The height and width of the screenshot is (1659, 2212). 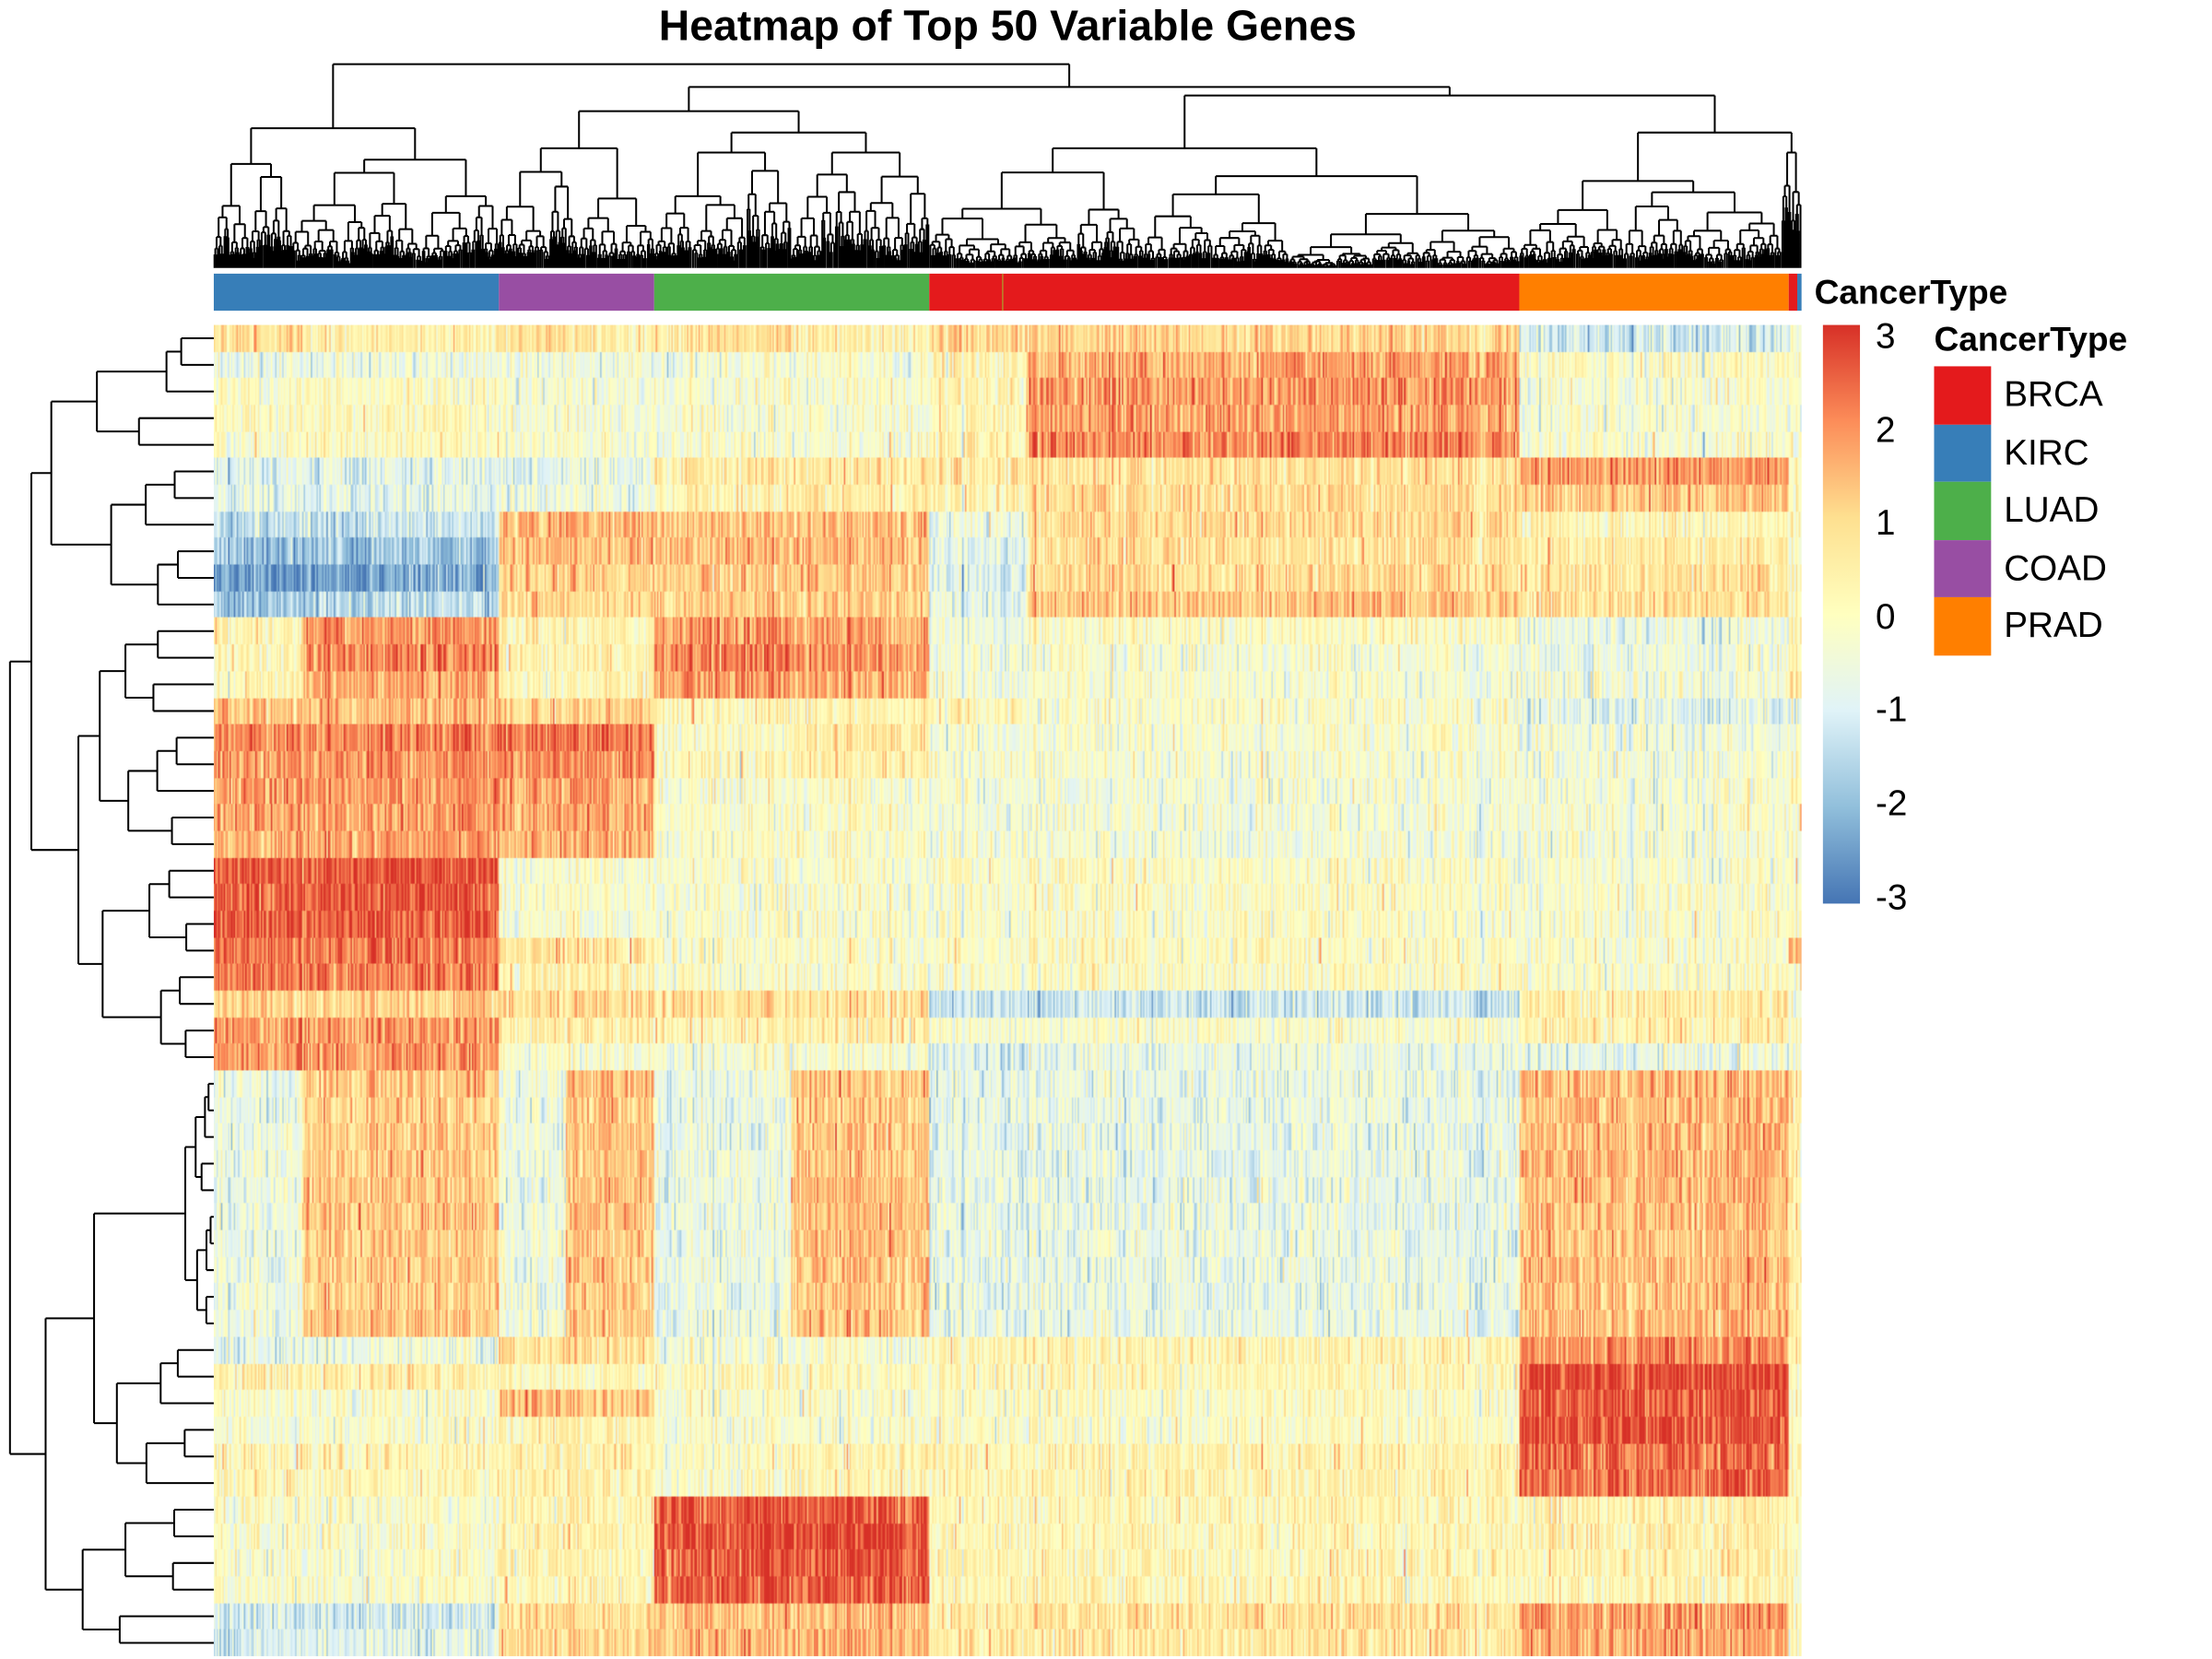 I want to click on legend-swatch-luad, so click(x=1963, y=510).